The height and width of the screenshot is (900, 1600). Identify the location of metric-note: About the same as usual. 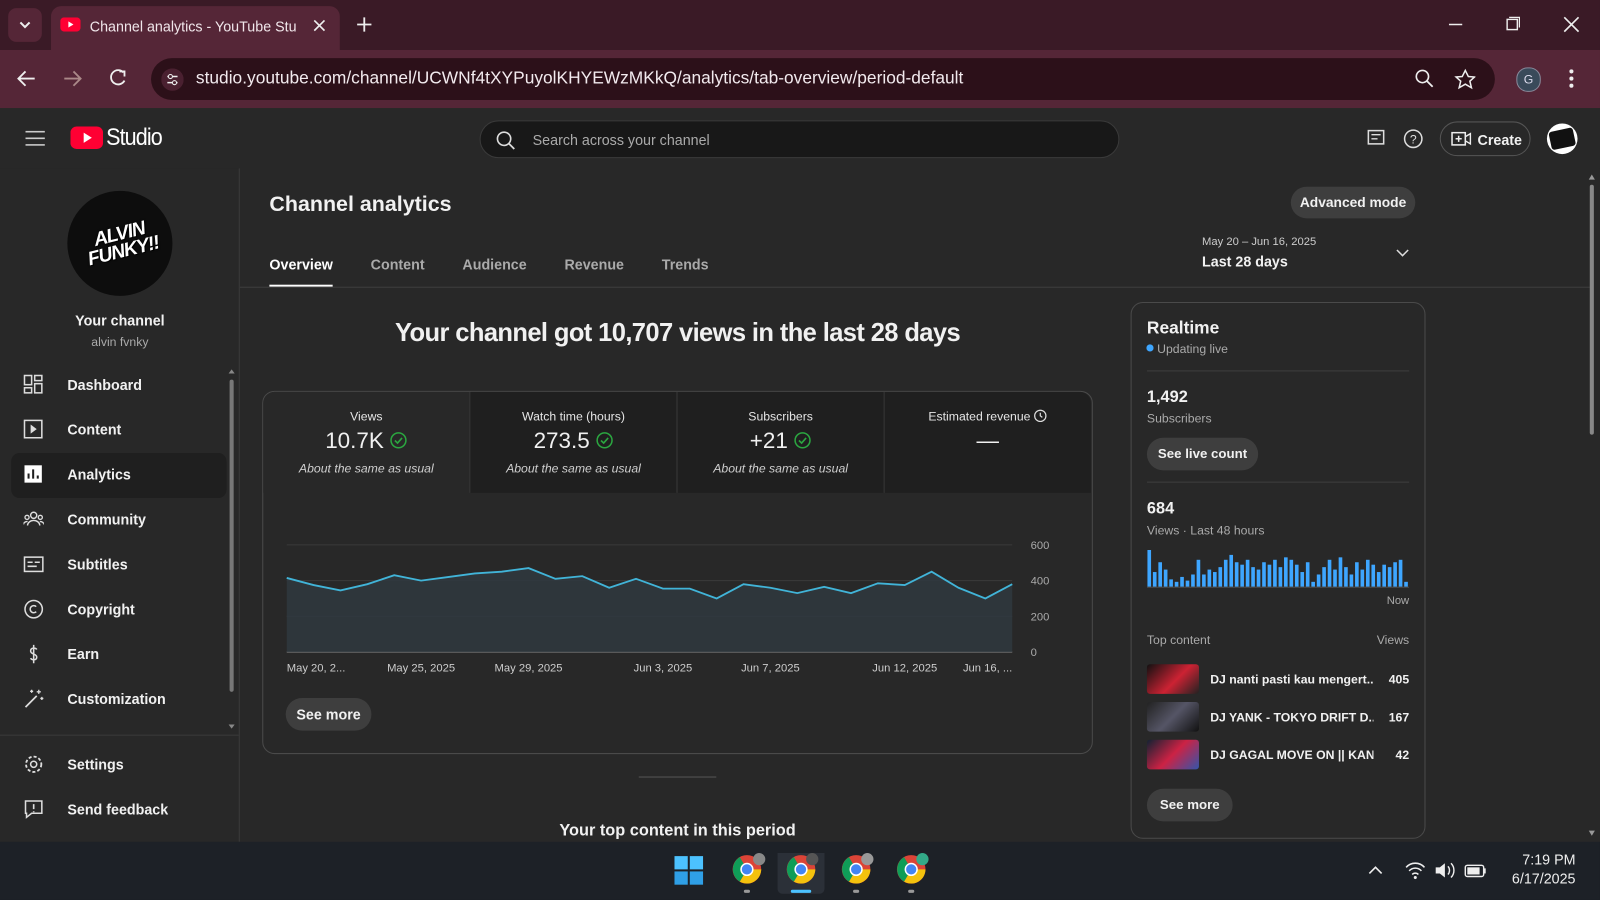
(366, 468).